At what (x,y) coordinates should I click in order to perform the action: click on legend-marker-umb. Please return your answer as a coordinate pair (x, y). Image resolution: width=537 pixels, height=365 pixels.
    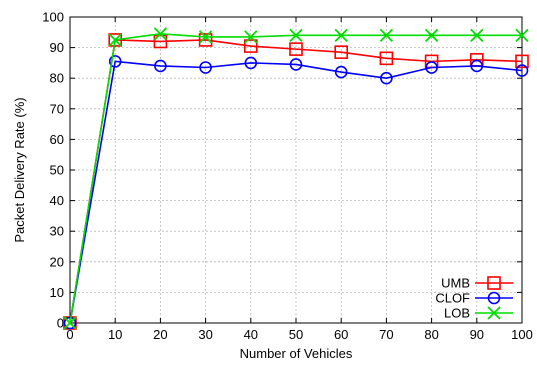
    Looking at the image, I should click on (494, 283).